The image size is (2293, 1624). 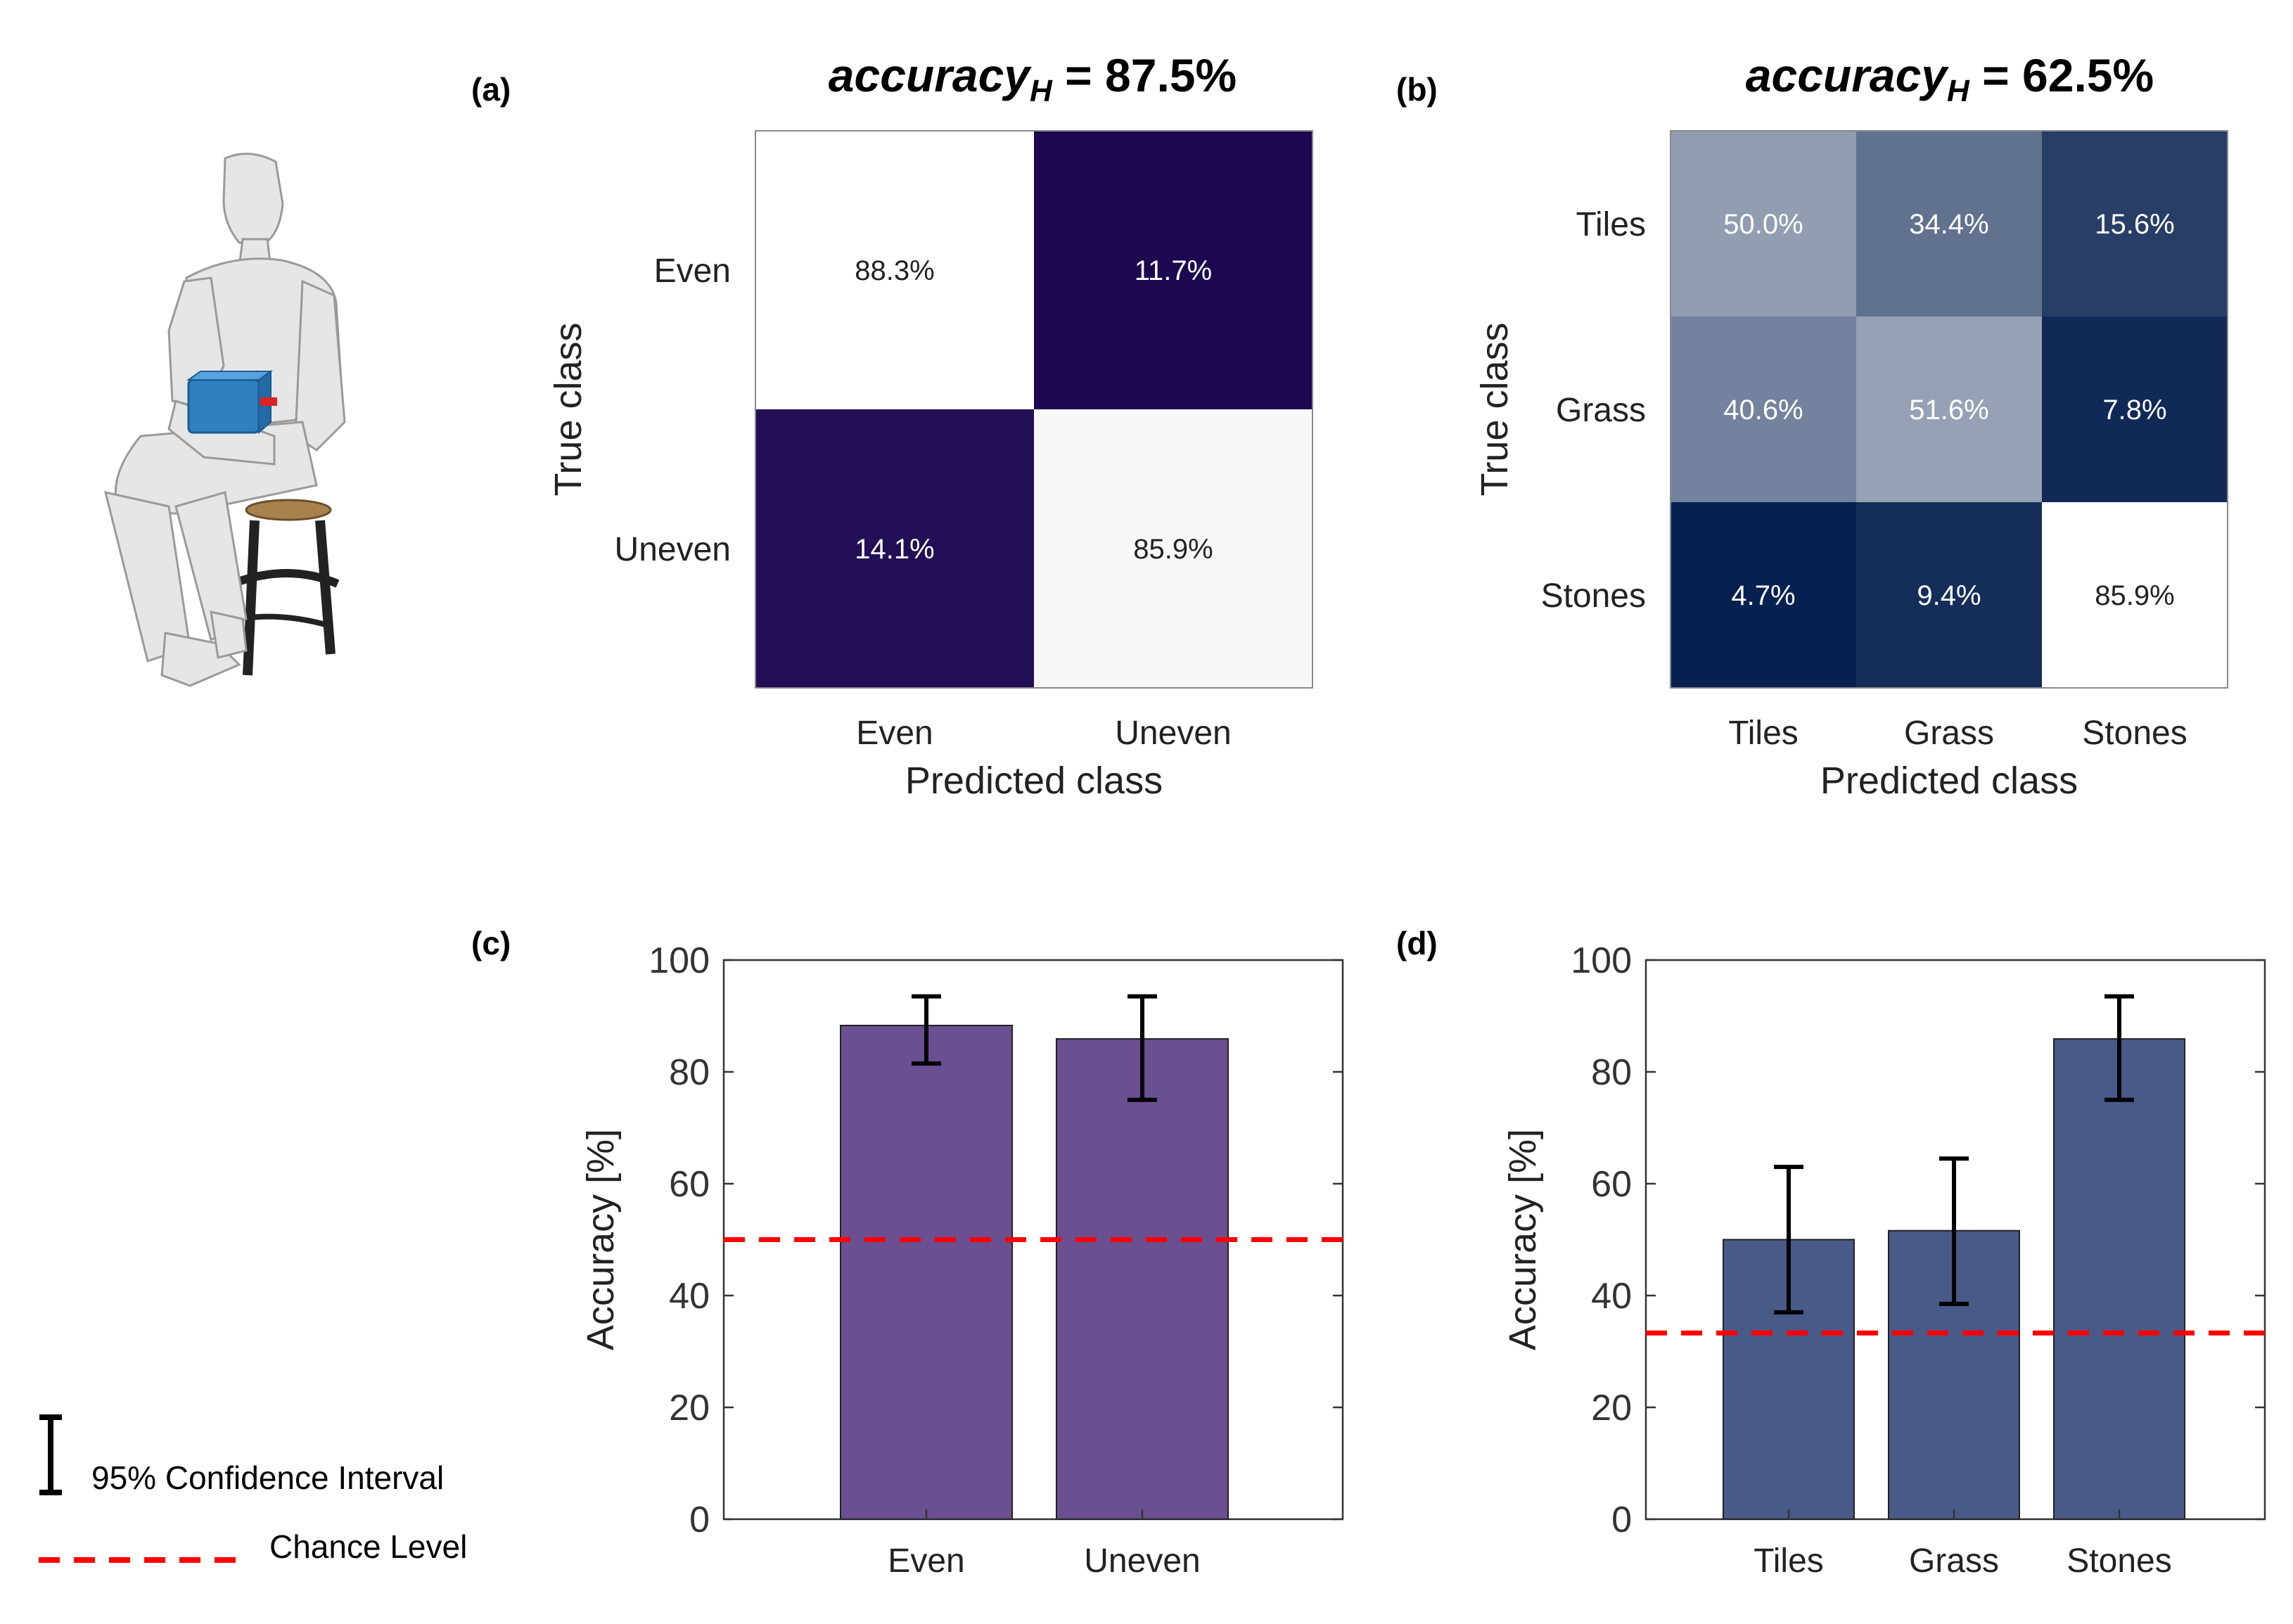 I want to click on cell-value-label: 14.1%, so click(x=895, y=549).